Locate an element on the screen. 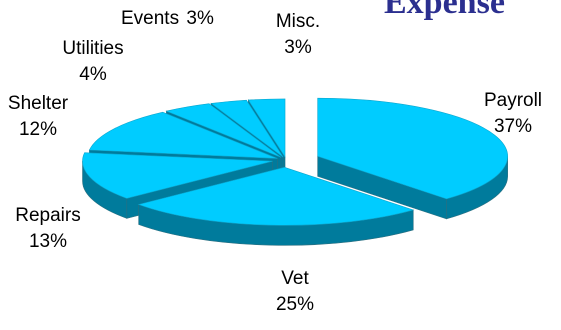  pie-slice-top-repairs is located at coordinates (177, 175).